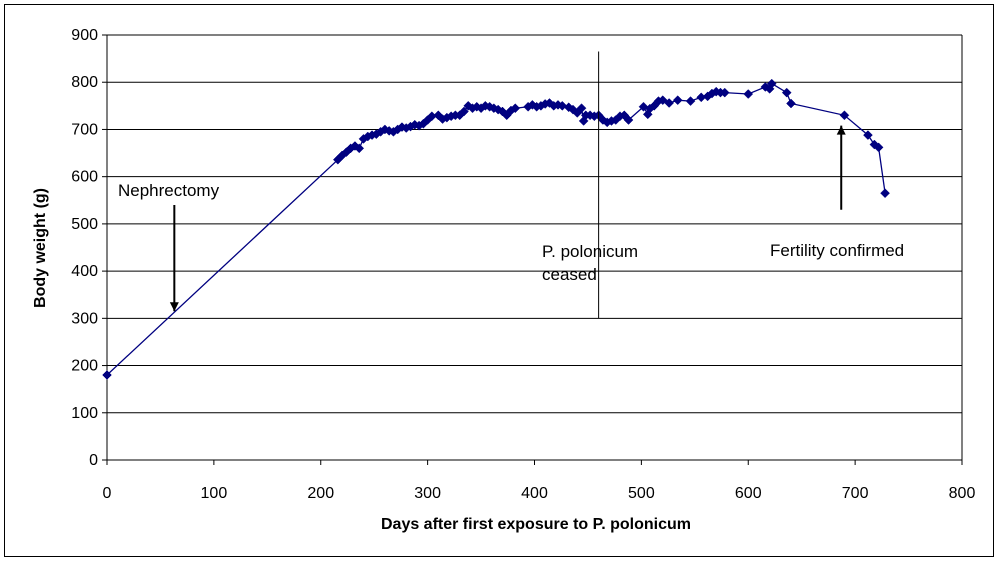 Image resolution: width=1000 pixels, height=563 pixels. Describe the element at coordinates (107, 493) in the screenshot. I see `x-tick-label-0: 0` at that location.